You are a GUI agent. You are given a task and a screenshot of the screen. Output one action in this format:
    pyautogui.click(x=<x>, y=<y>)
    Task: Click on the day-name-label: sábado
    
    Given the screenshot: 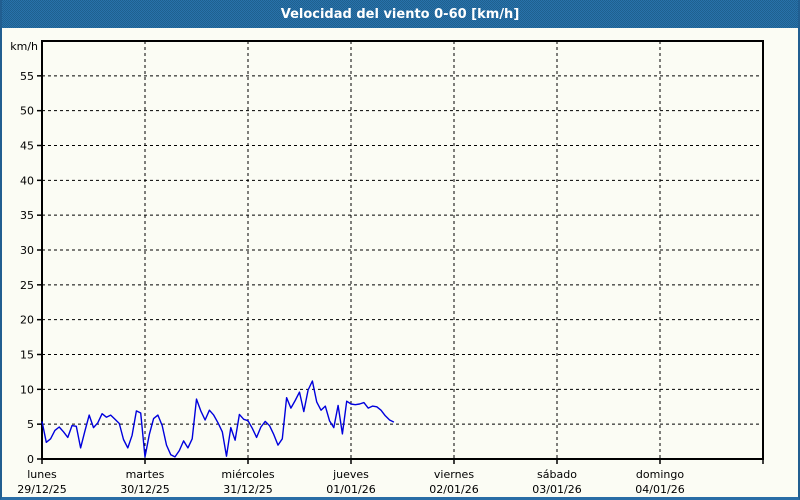 What is the action you would take?
    pyautogui.click(x=557, y=474)
    